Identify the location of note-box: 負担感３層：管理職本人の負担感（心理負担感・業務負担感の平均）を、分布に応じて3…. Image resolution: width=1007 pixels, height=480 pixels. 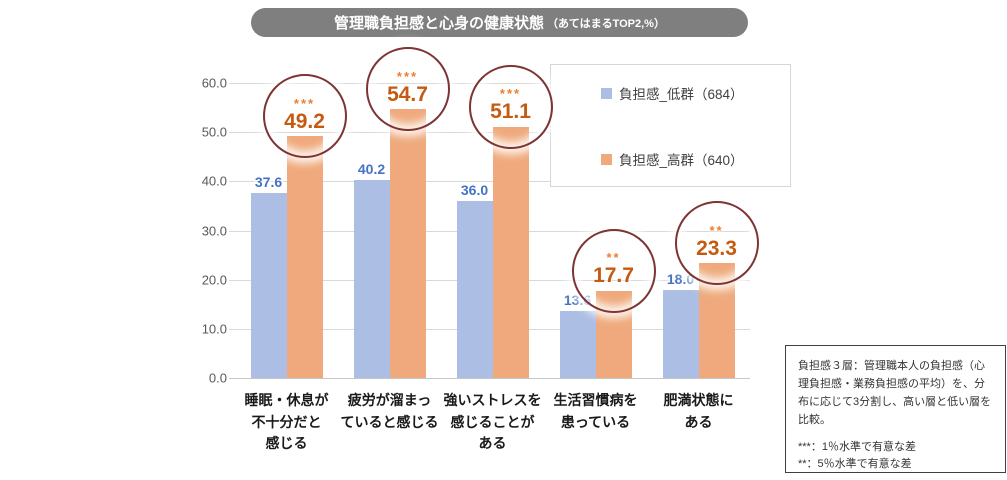
(895, 409).